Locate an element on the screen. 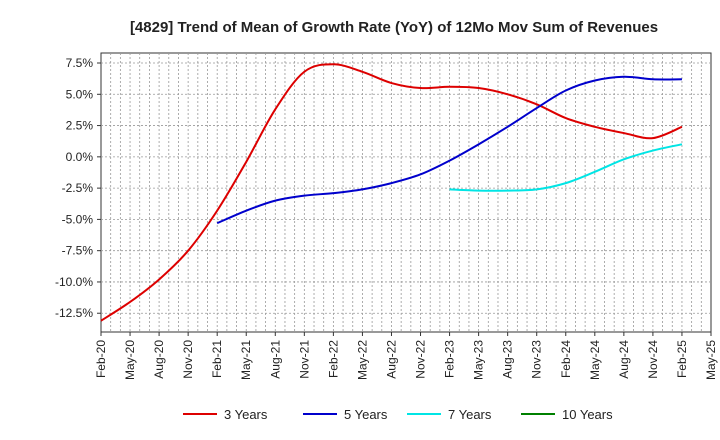 This screenshot has width=720, height=440. series-line-7-years is located at coordinates (566, 167).